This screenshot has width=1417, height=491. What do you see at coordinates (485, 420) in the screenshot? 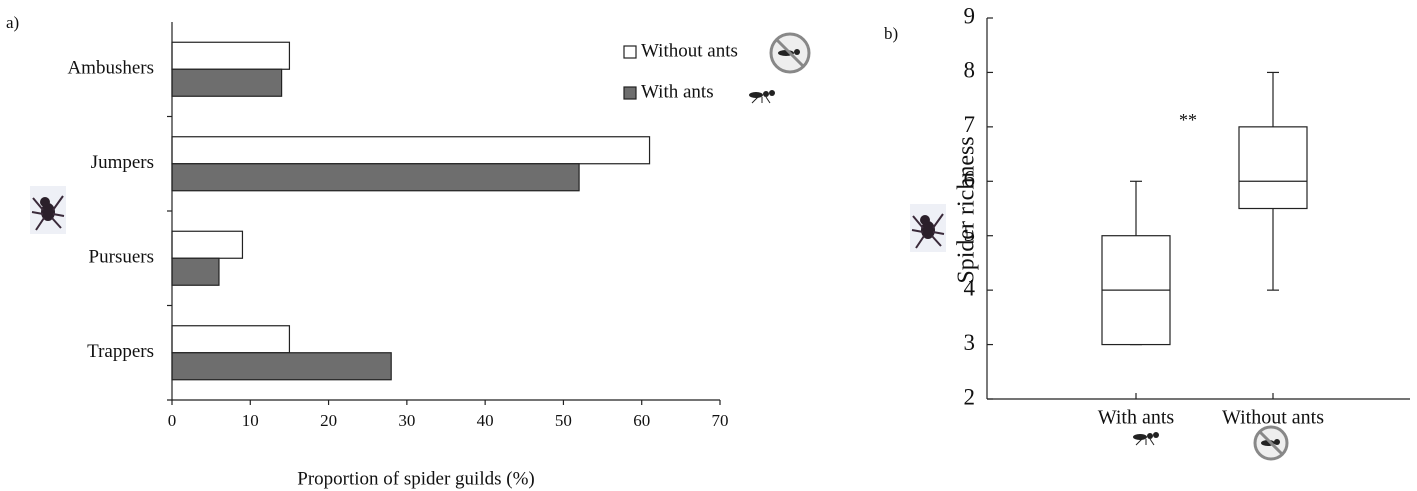
I see `x-tick-label: 40` at bounding box center [485, 420].